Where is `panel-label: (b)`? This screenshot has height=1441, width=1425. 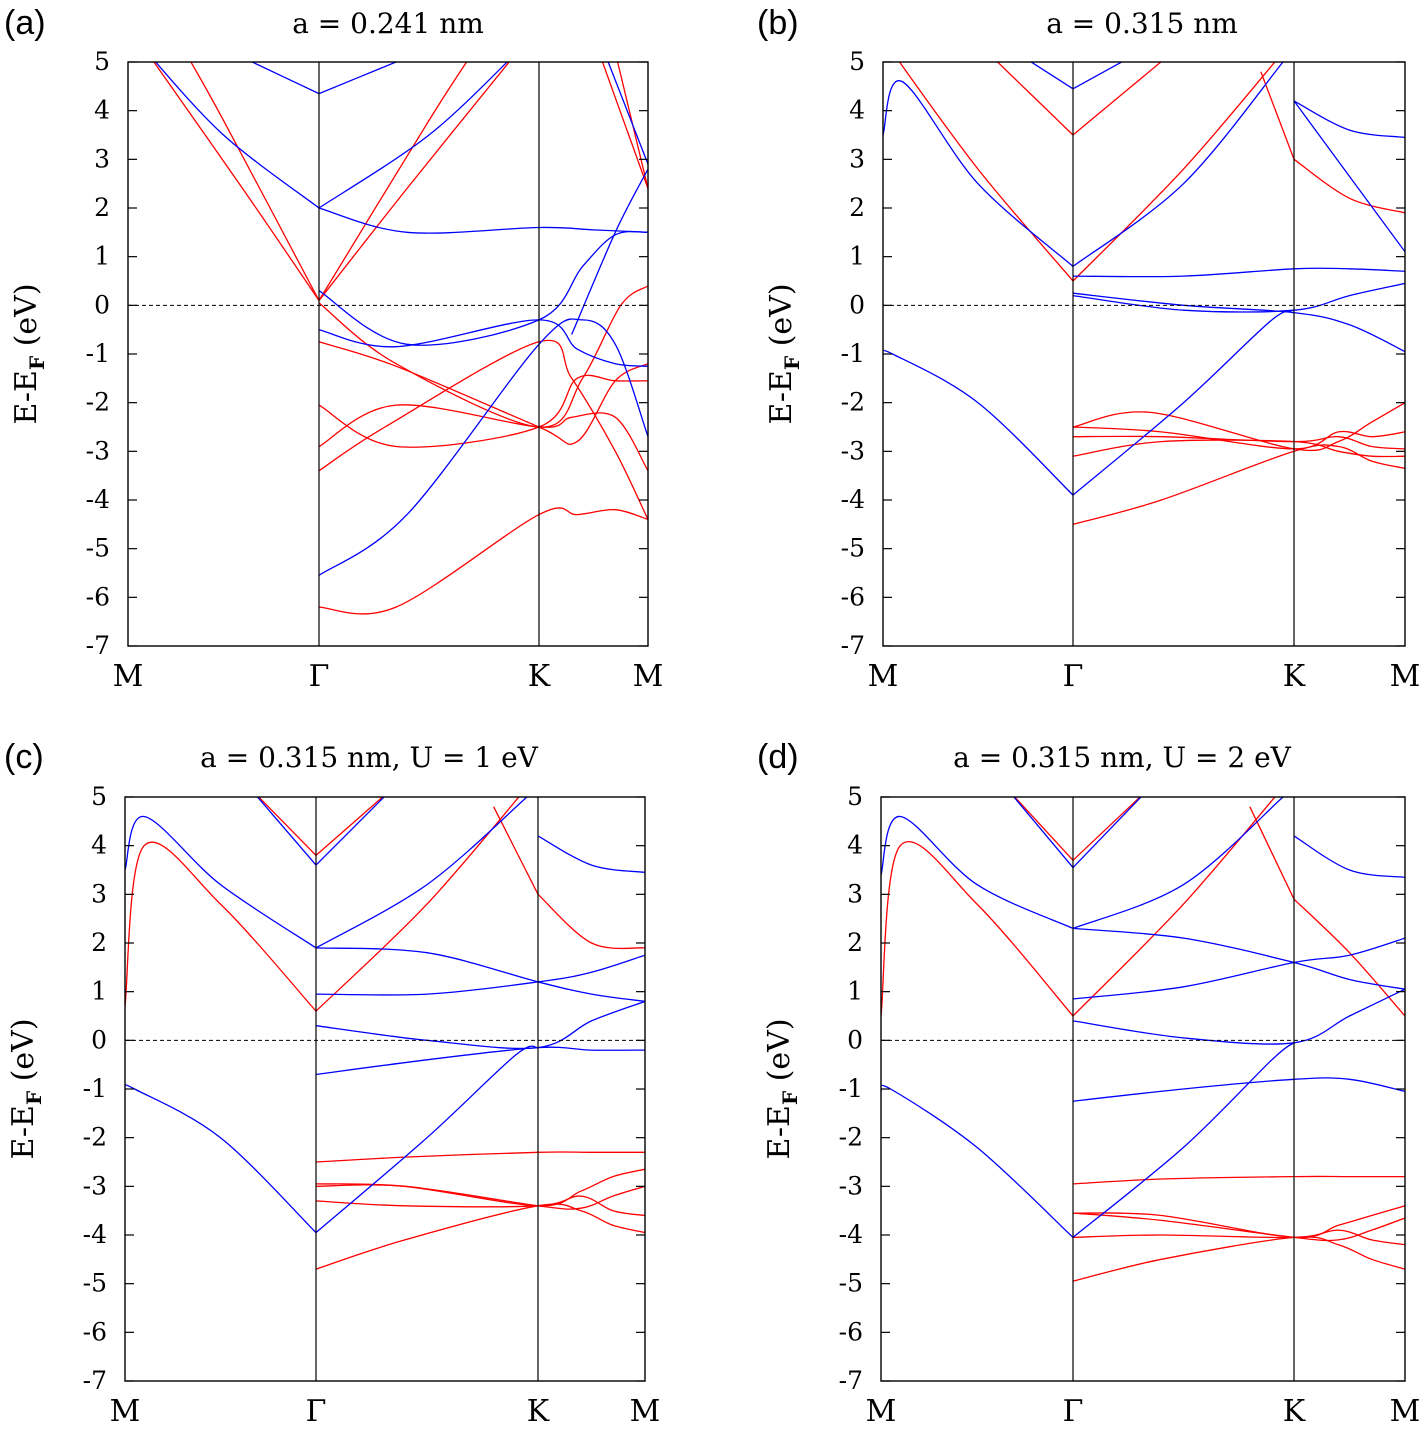 panel-label: (b) is located at coordinates (778, 23).